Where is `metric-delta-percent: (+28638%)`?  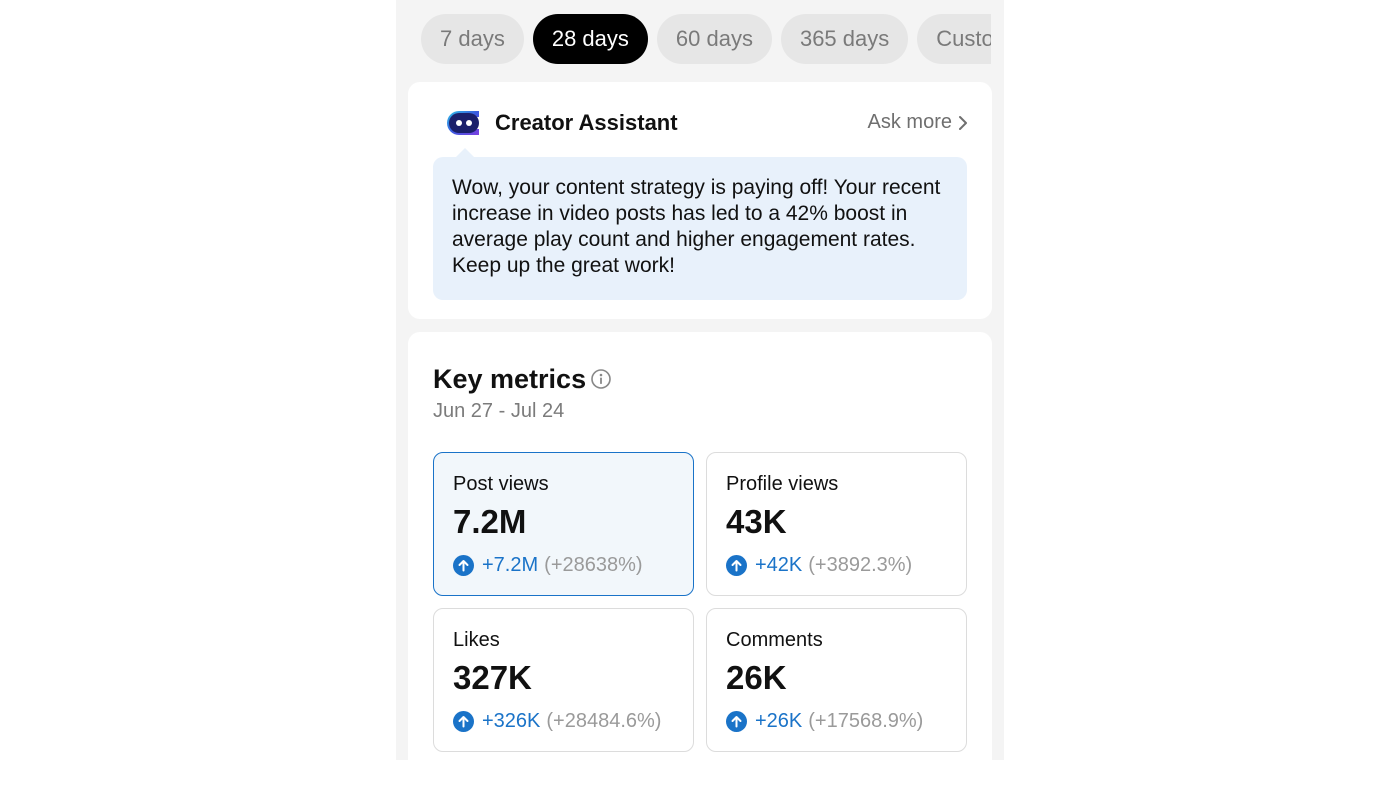 metric-delta-percent: (+28638%) is located at coordinates (593, 565).